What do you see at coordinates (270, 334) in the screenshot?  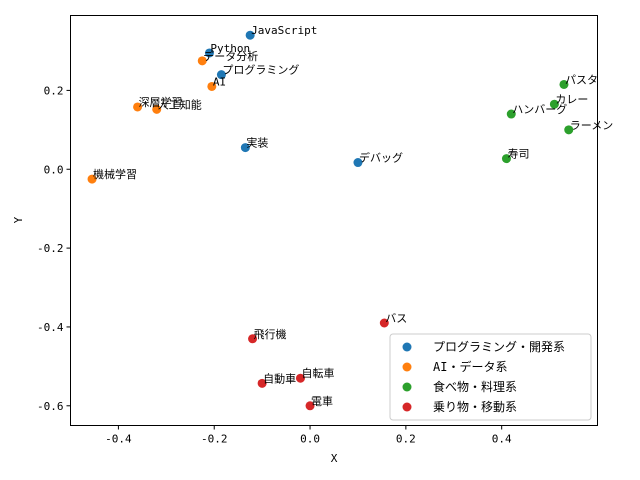 I see `point-label: 飛行機` at bounding box center [270, 334].